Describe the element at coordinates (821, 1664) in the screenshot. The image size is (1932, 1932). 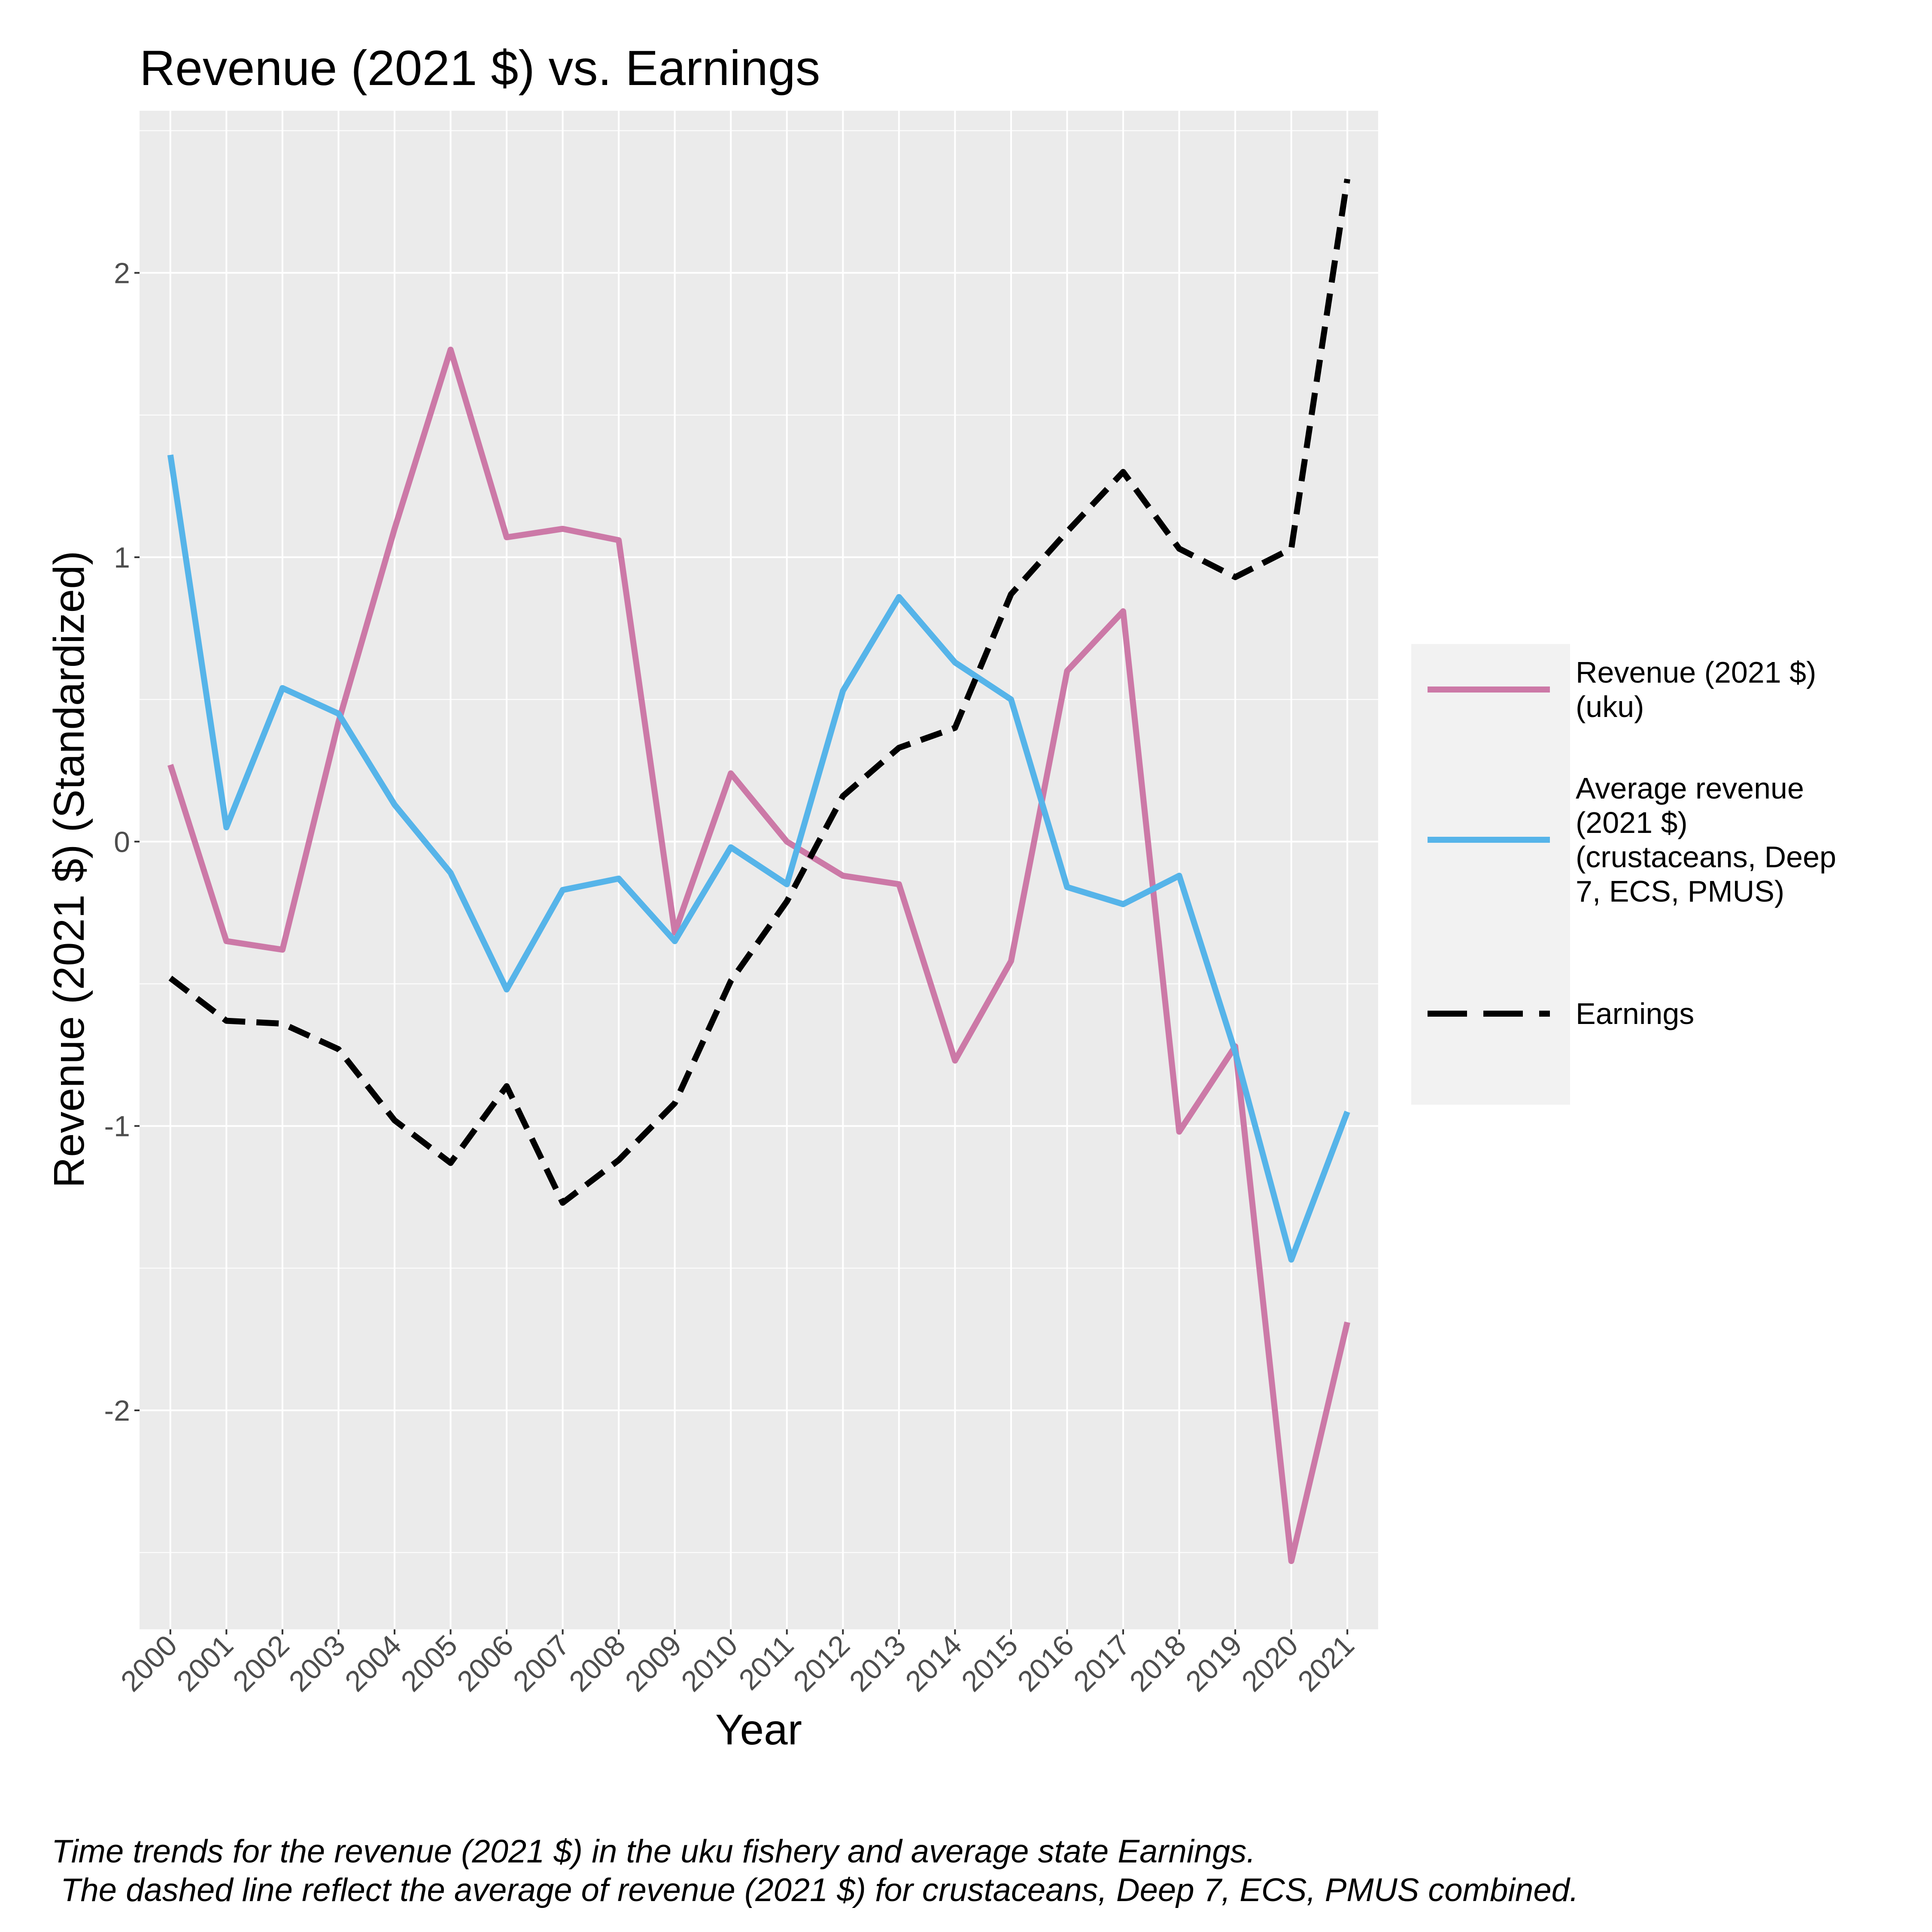
I see `x-tick-label: 2012` at that location.